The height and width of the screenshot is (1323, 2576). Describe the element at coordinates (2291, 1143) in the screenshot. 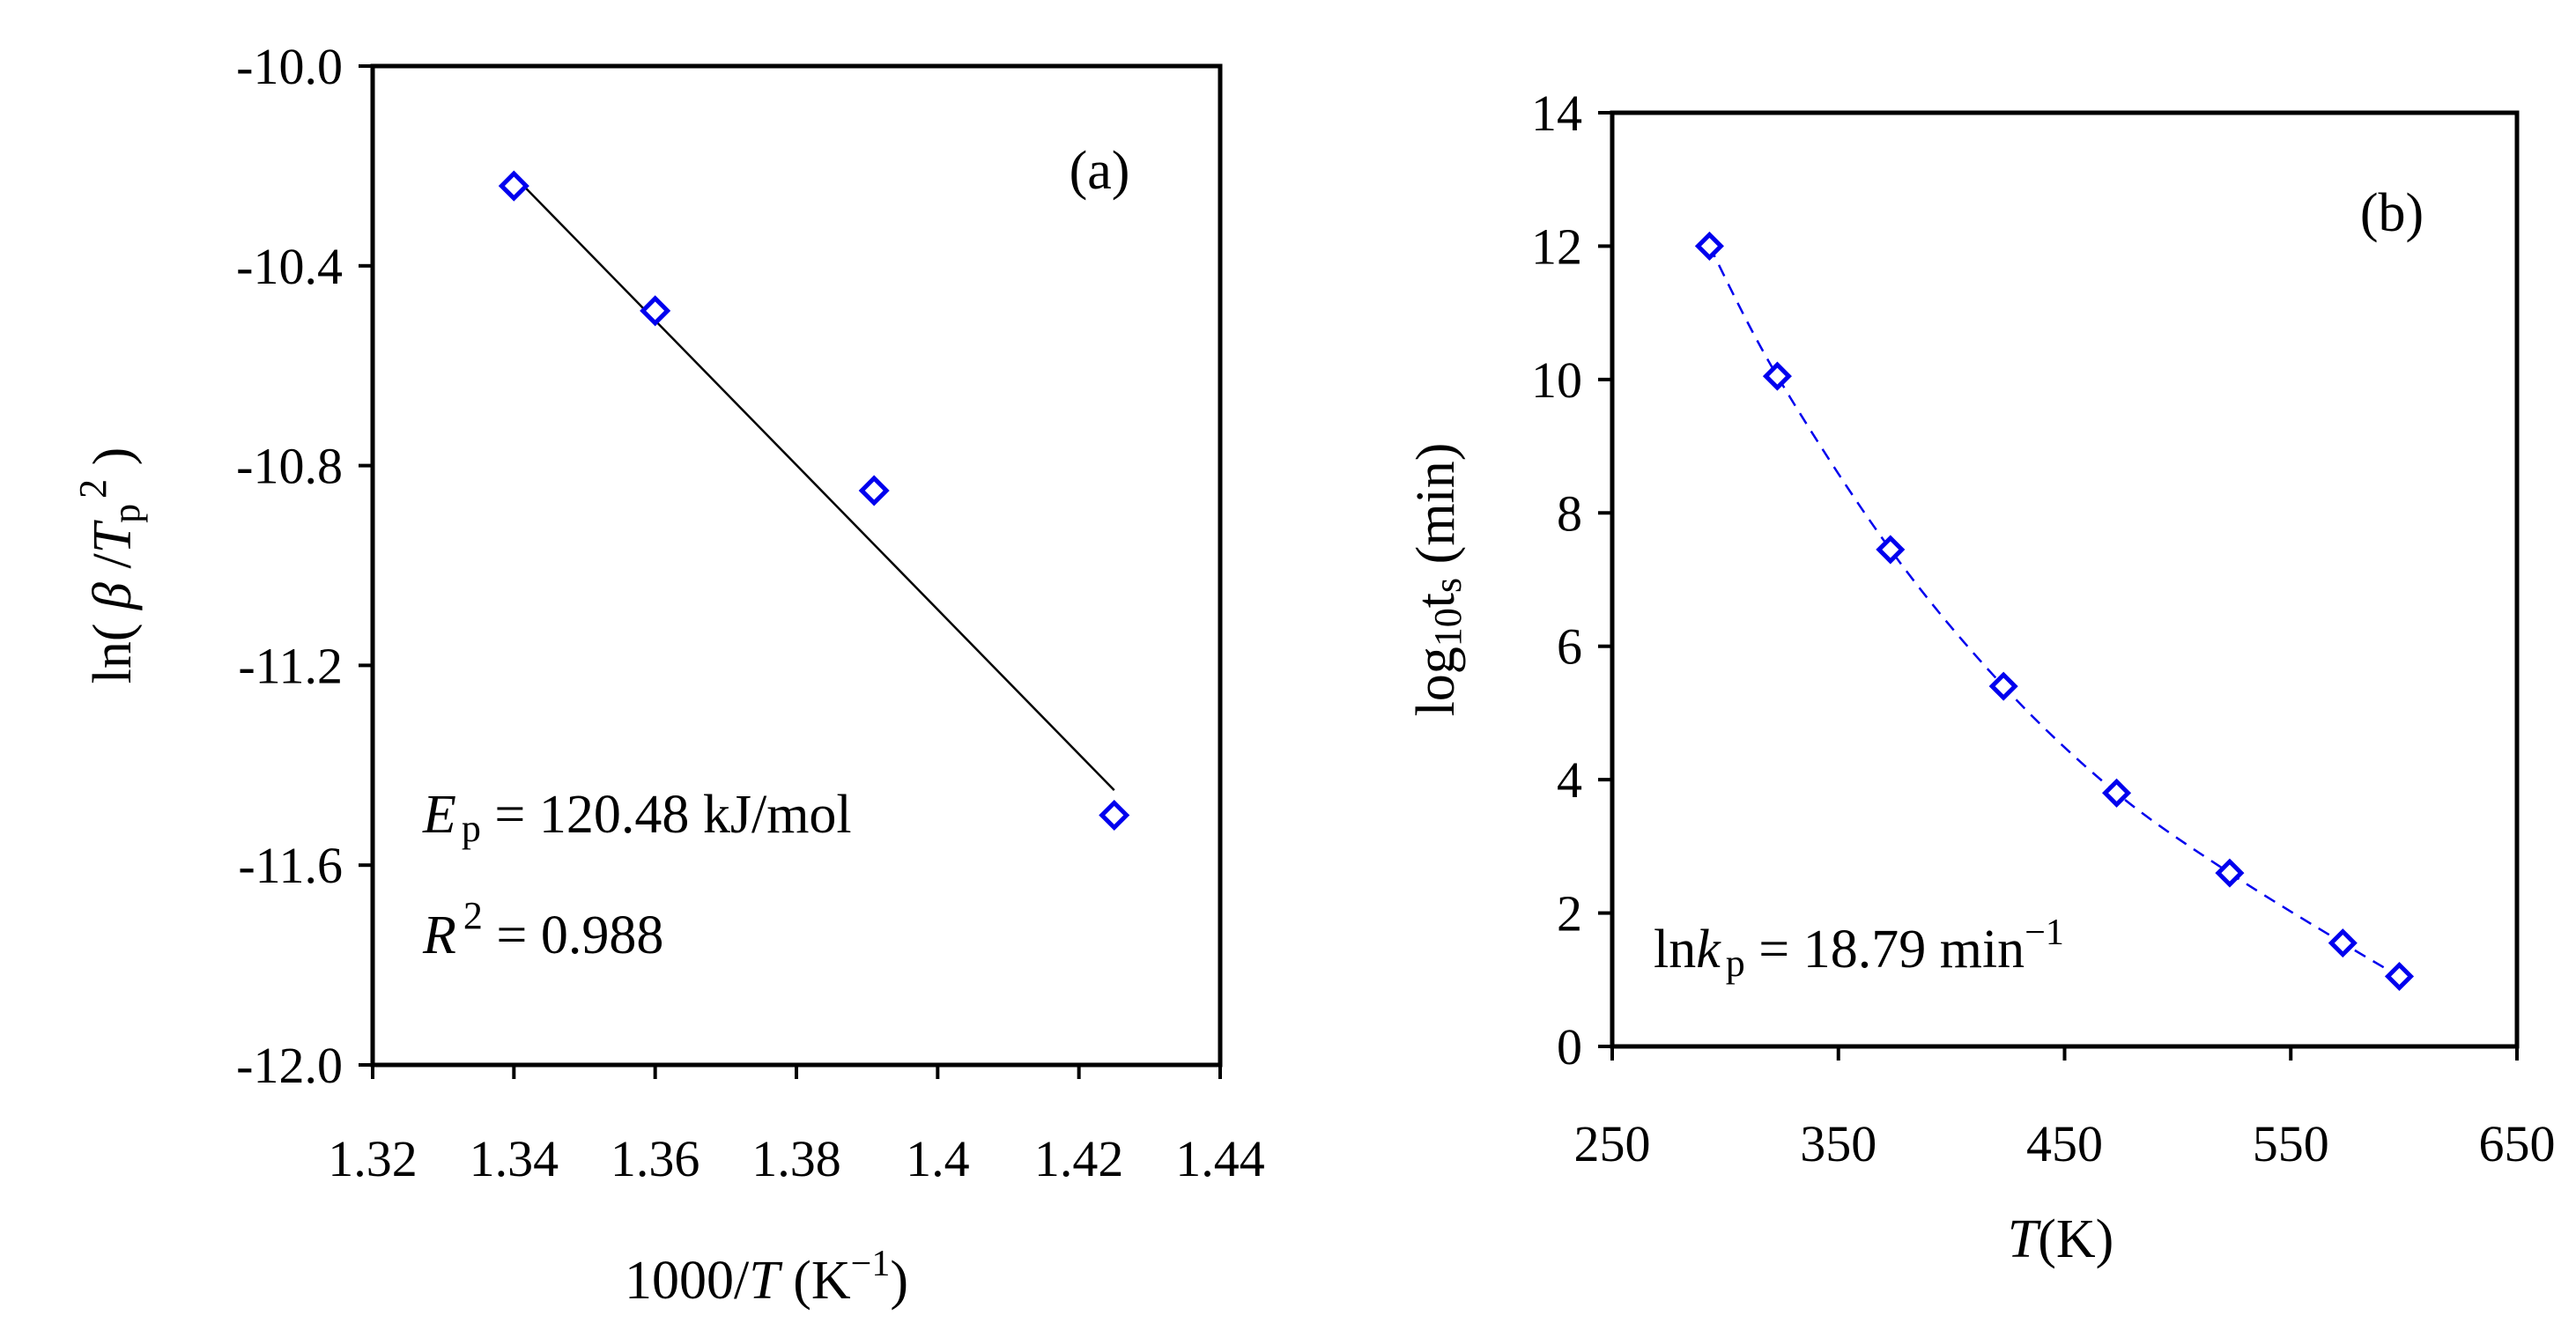

I see `x-tick-label: 550` at that location.